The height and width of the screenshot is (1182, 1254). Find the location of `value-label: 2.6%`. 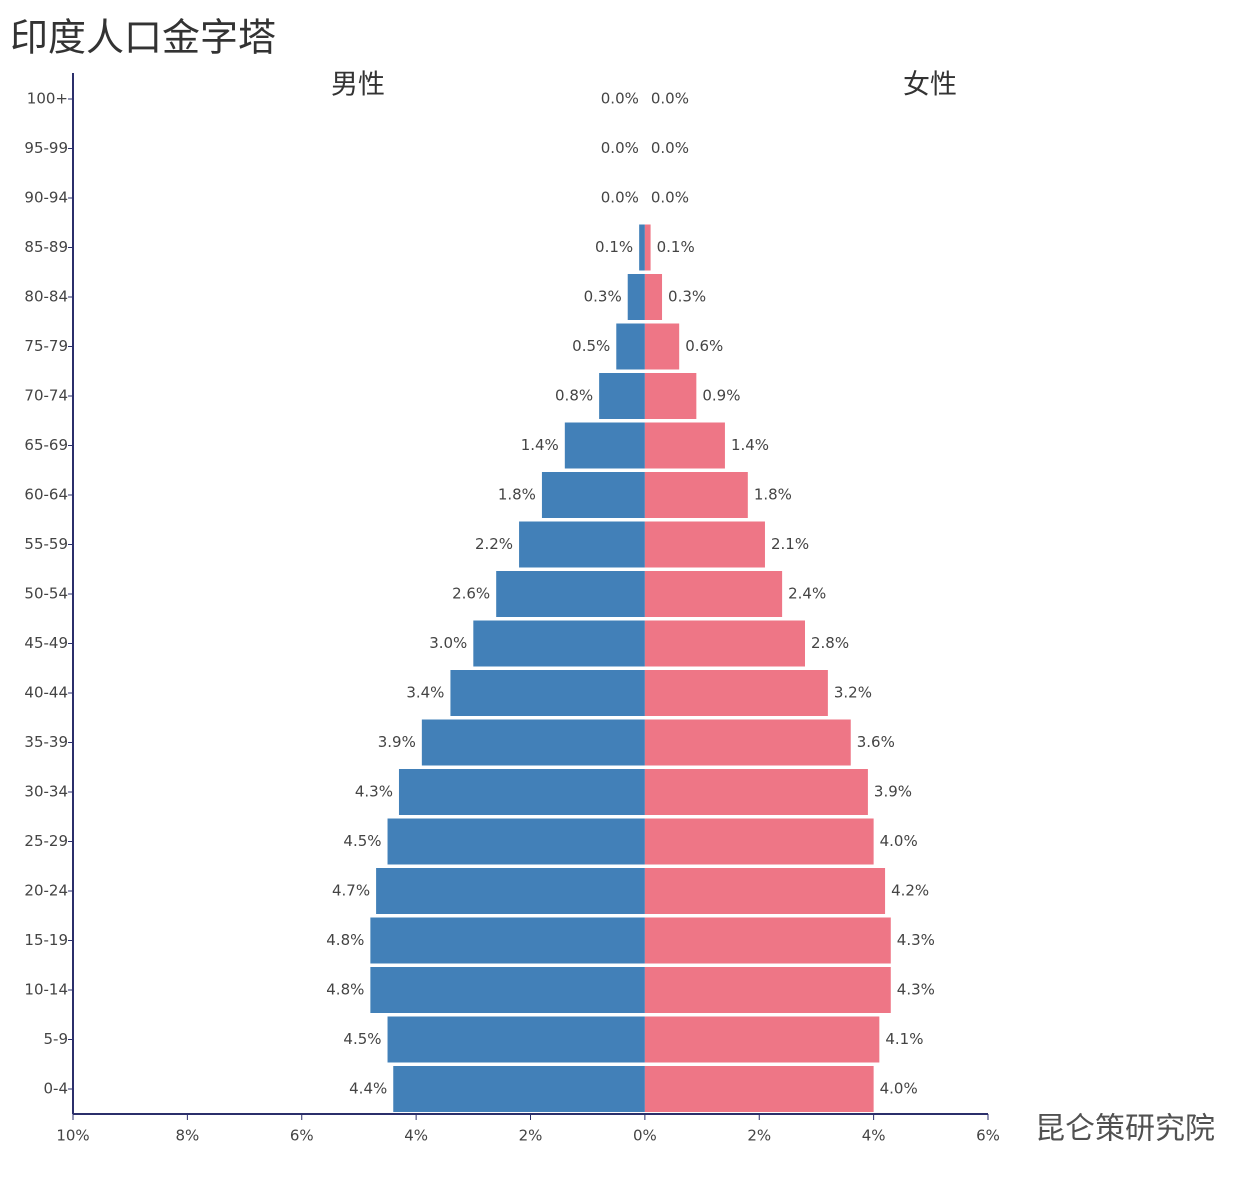

value-label: 2.6% is located at coordinates (471, 594).